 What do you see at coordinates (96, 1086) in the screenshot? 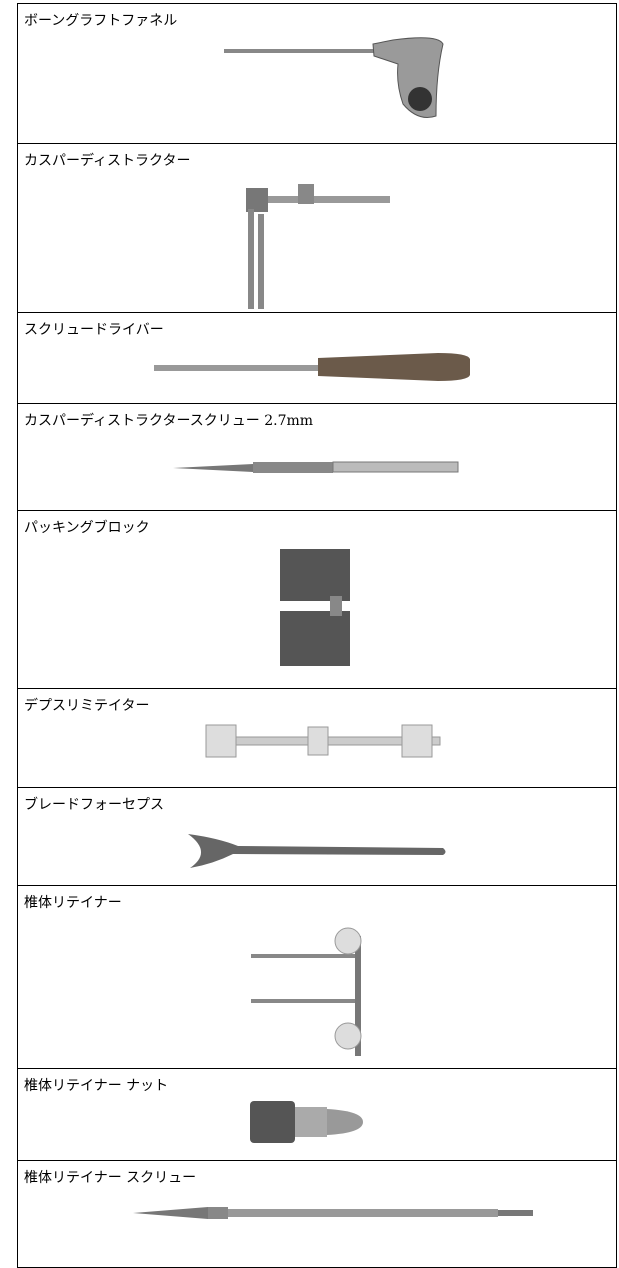
I see `label: 椎体リテイナー ナット` at bounding box center [96, 1086].